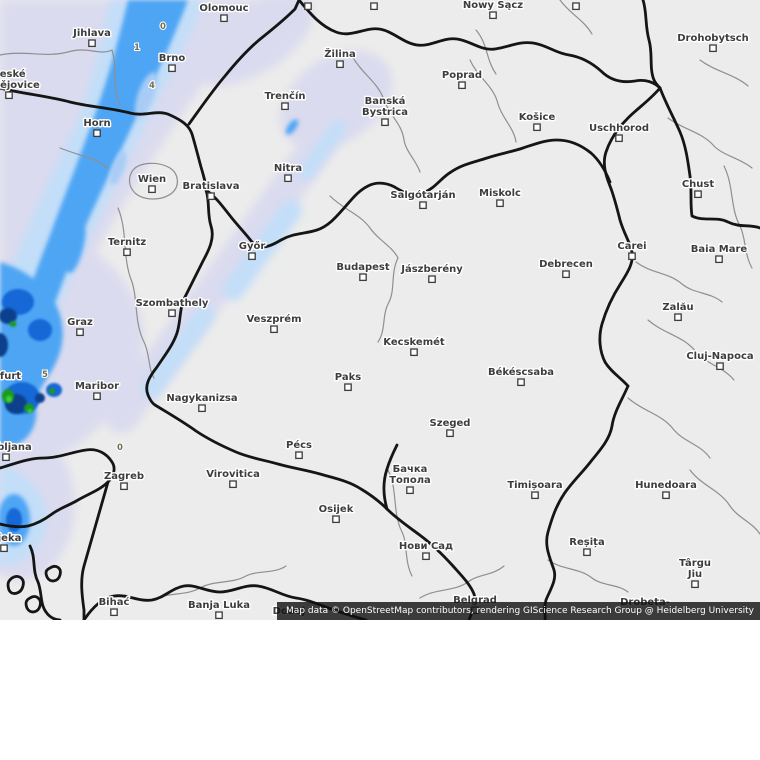 The height and width of the screenshot is (760, 760). Describe the element at coordinates (13, 73) in the screenshot. I see `city-label: České` at that location.